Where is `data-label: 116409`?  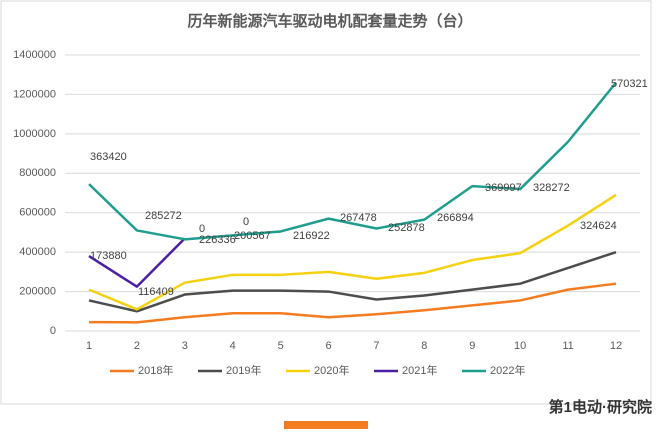 data-label: 116409 is located at coordinates (156, 292).